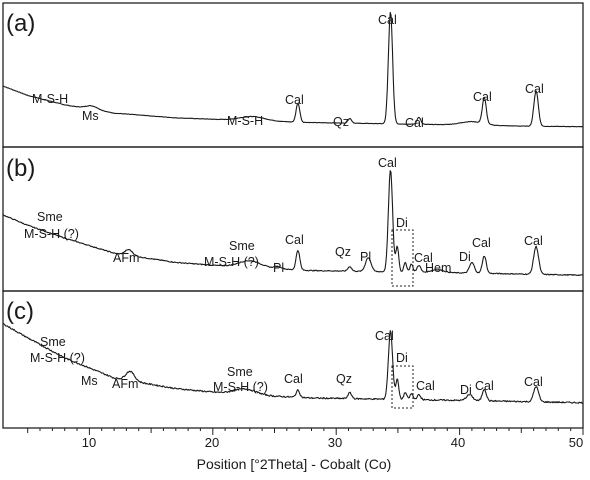 The width and height of the screenshot is (590, 480). I want to click on annotation-c-sme-2: Sme, so click(240, 372).